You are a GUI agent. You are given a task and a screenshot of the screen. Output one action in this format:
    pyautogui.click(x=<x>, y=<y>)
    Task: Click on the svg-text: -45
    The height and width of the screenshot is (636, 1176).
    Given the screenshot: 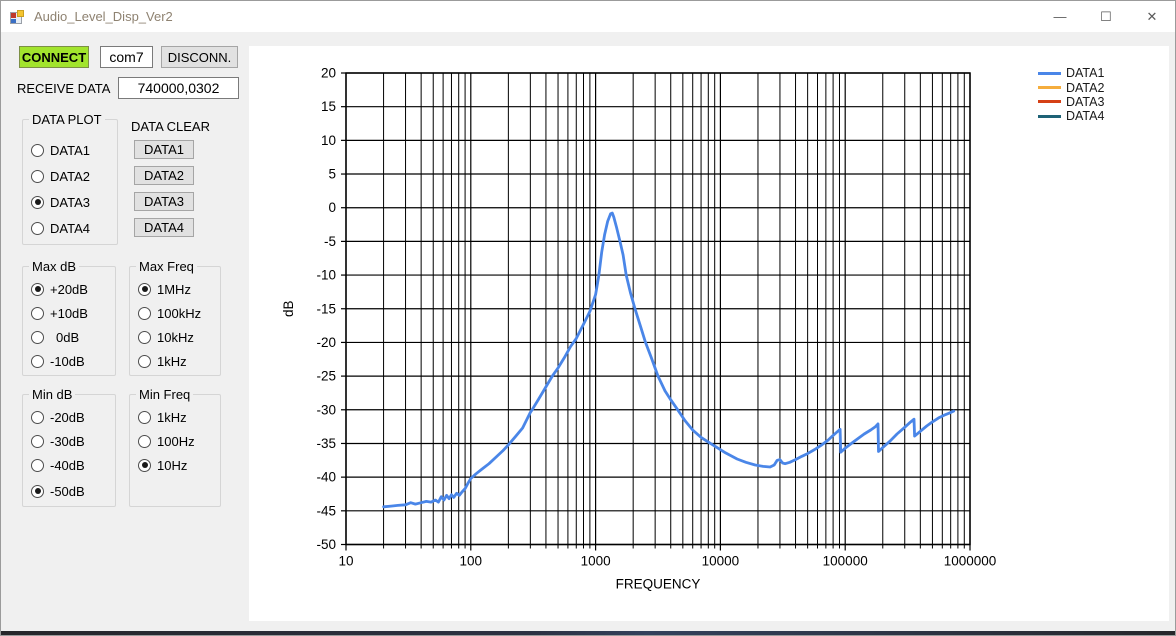 What is the action you would take?
    pyautogui.click(x=326, y=510)
    